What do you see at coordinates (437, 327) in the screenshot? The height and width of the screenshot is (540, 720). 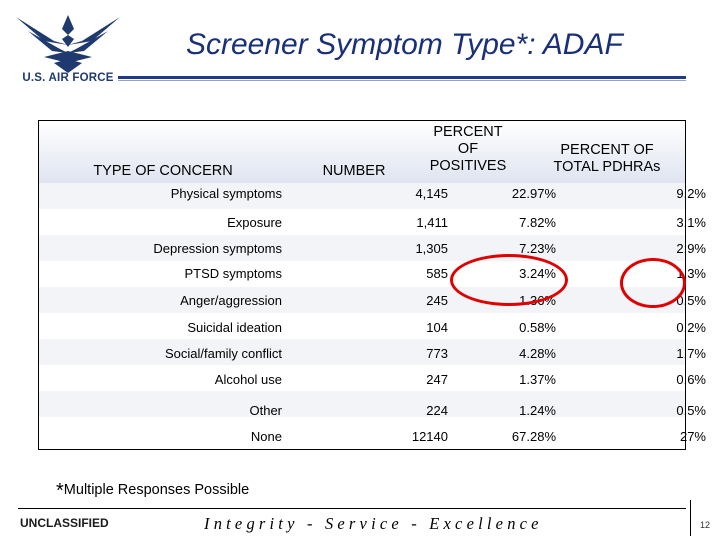 I see `row-number: 104` at bounding box center [437, 327].